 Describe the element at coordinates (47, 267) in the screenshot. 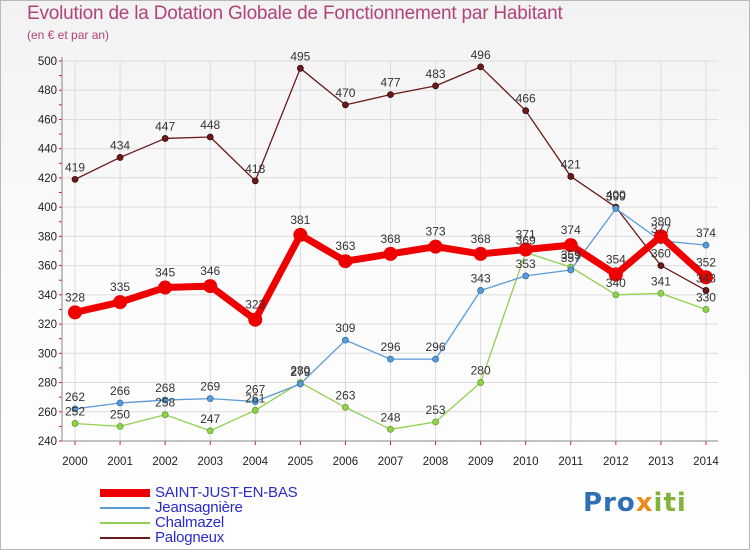

I see `y-tick-label: 360` at that location.